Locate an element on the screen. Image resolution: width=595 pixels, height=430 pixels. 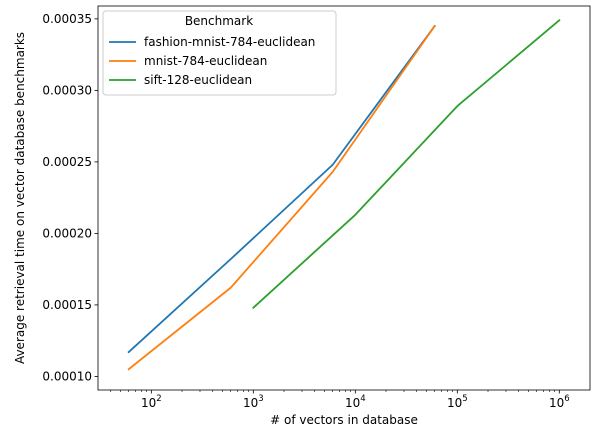
legend-box is located at coordinates (219, 53).